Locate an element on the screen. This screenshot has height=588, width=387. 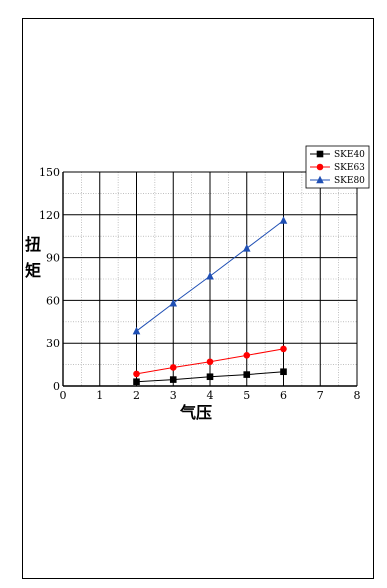
x-axis-label: 气压 is located at coordinates (195, 412).